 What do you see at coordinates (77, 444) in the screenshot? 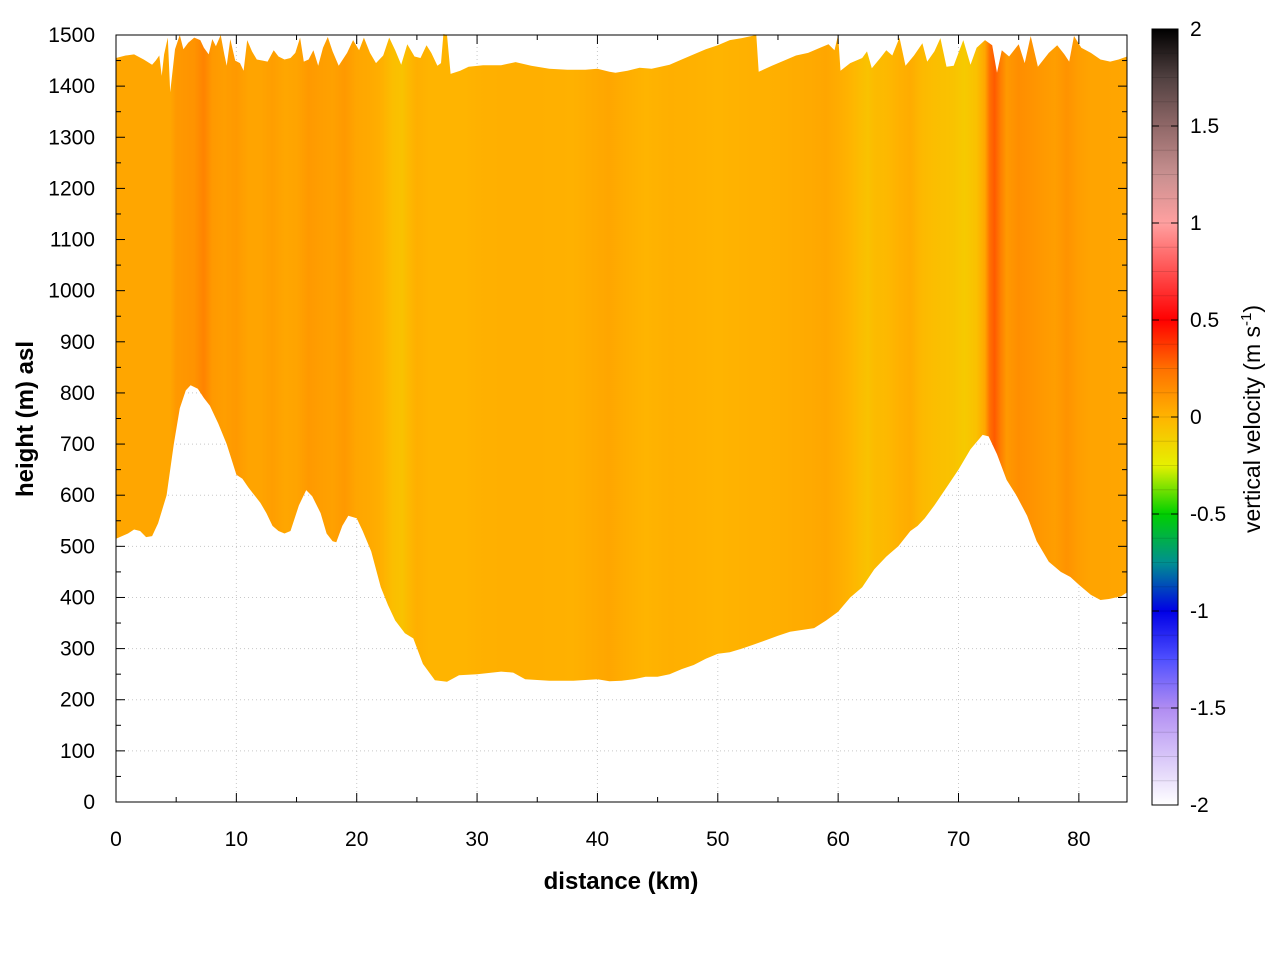
I see `y-tick-label: 700` at bounding box center [77, 444].